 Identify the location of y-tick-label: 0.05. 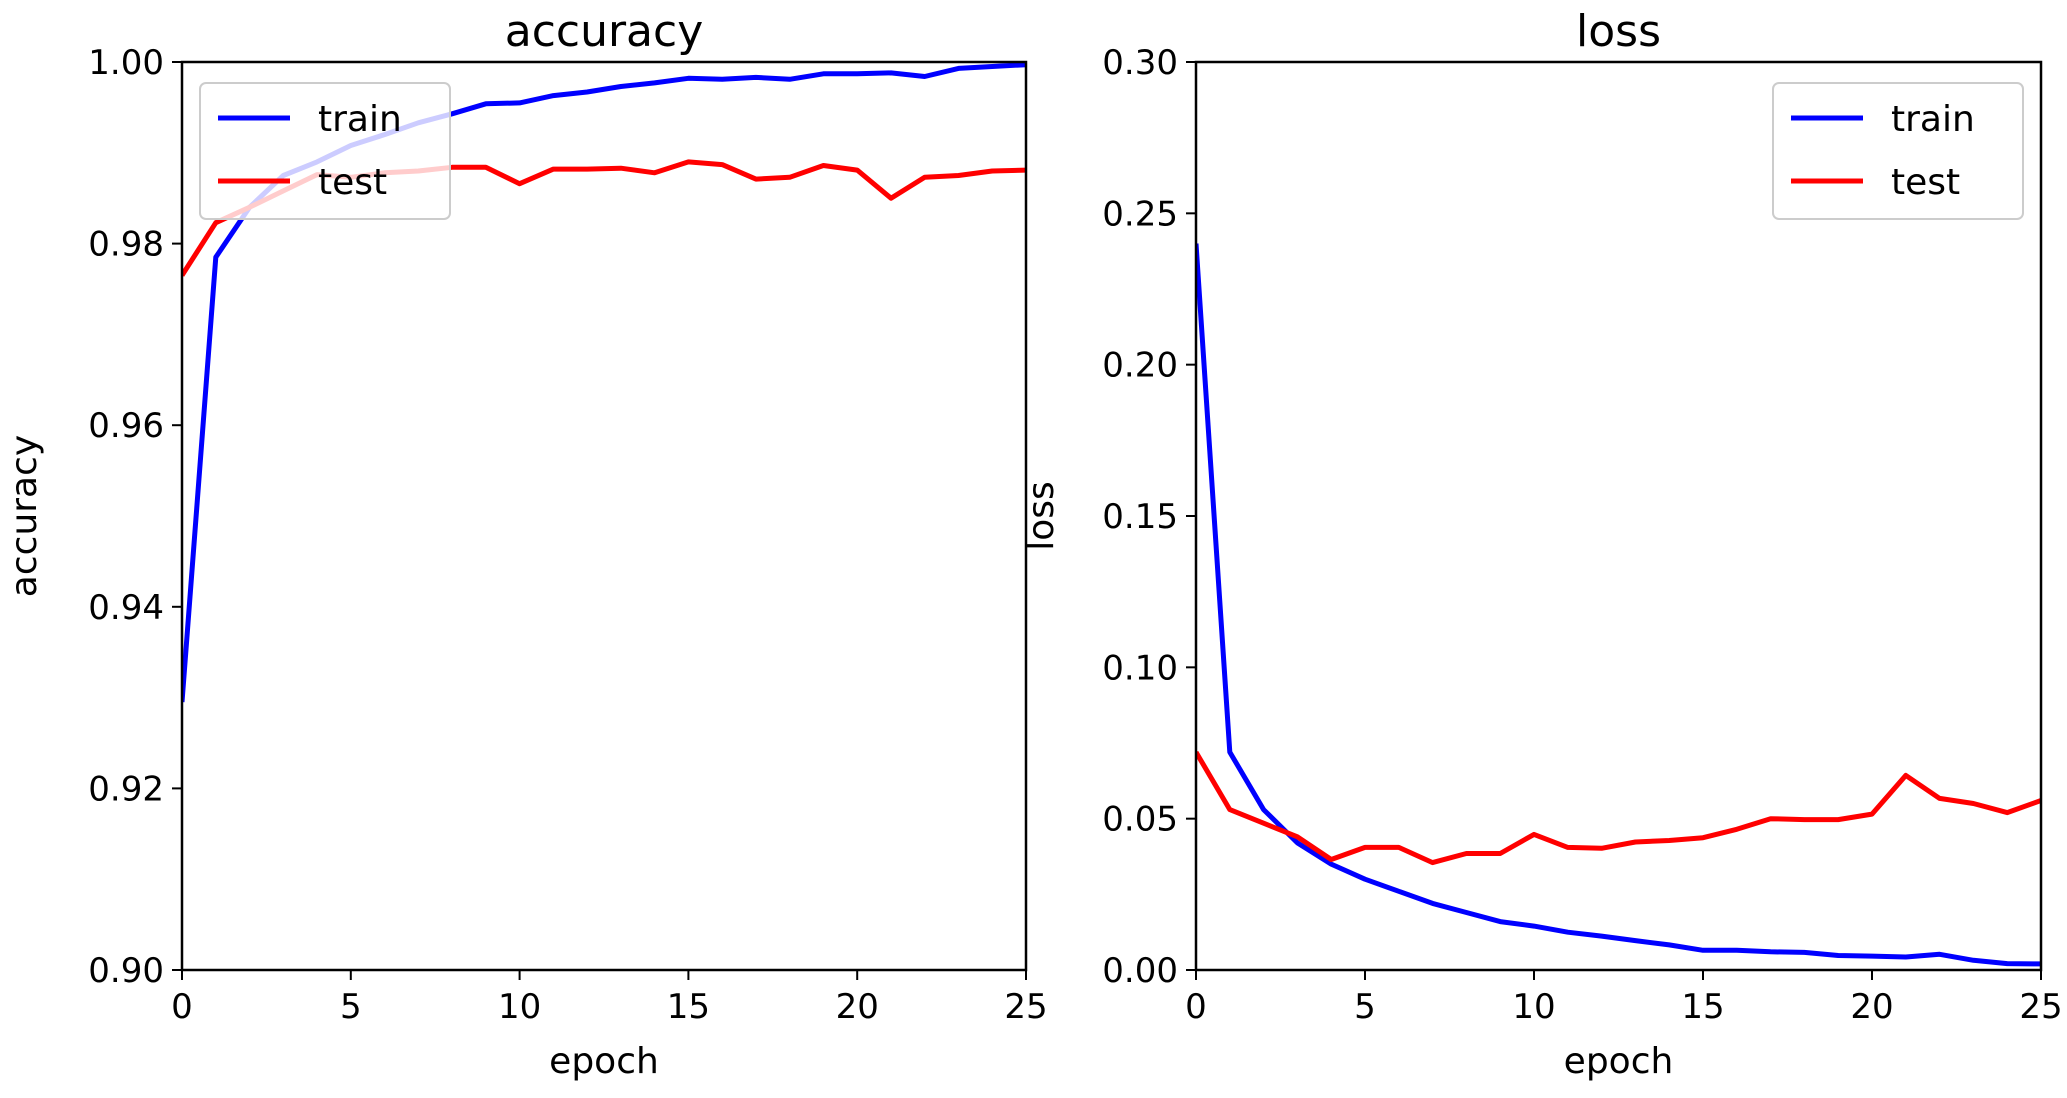
(1140, 820).